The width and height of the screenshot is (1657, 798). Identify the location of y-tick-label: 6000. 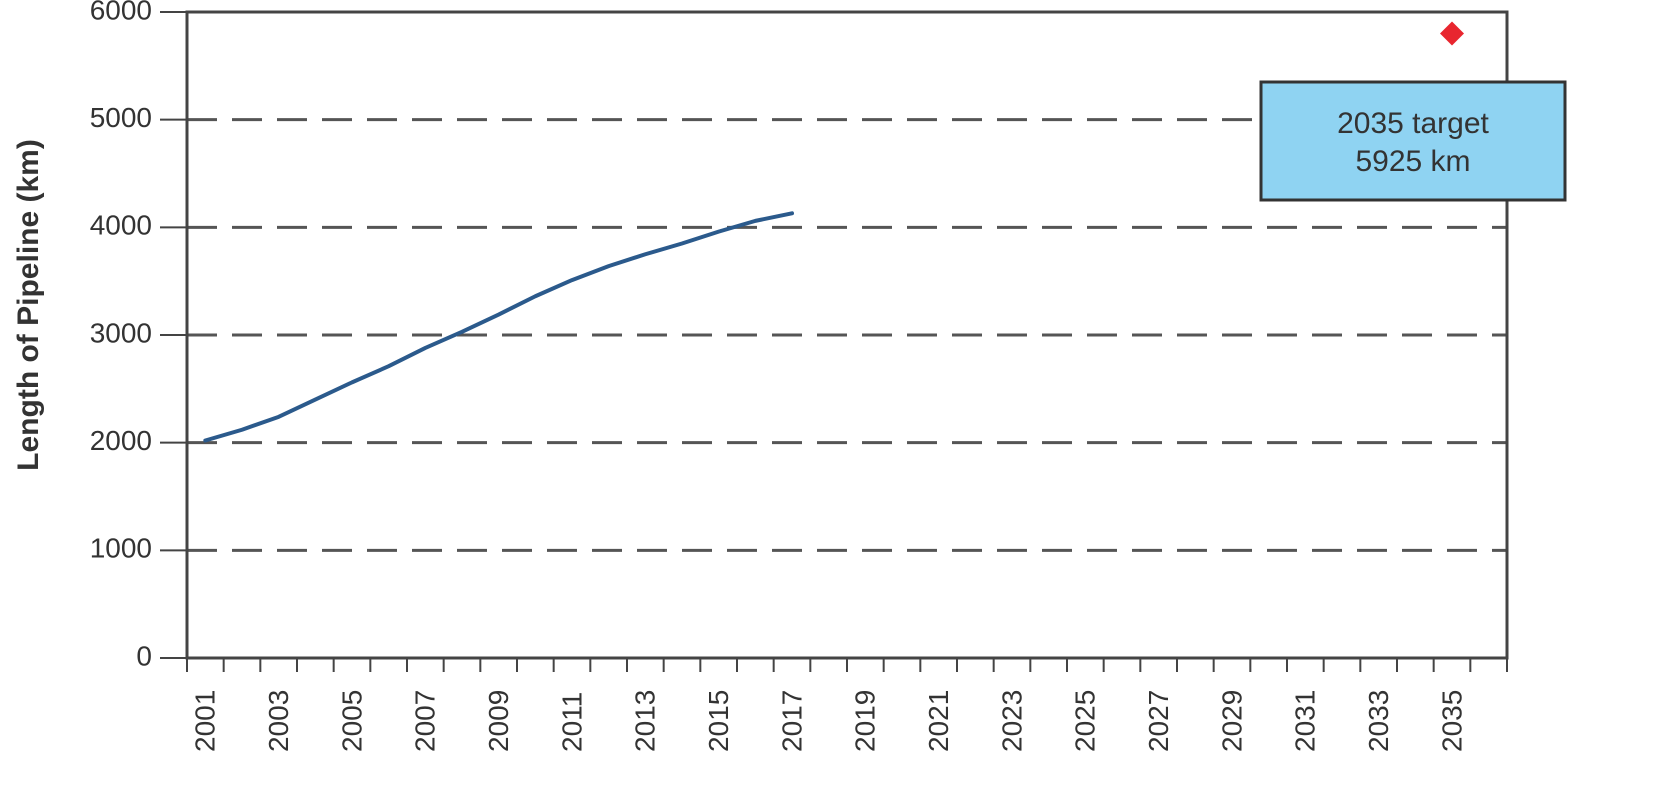
(121, 12).